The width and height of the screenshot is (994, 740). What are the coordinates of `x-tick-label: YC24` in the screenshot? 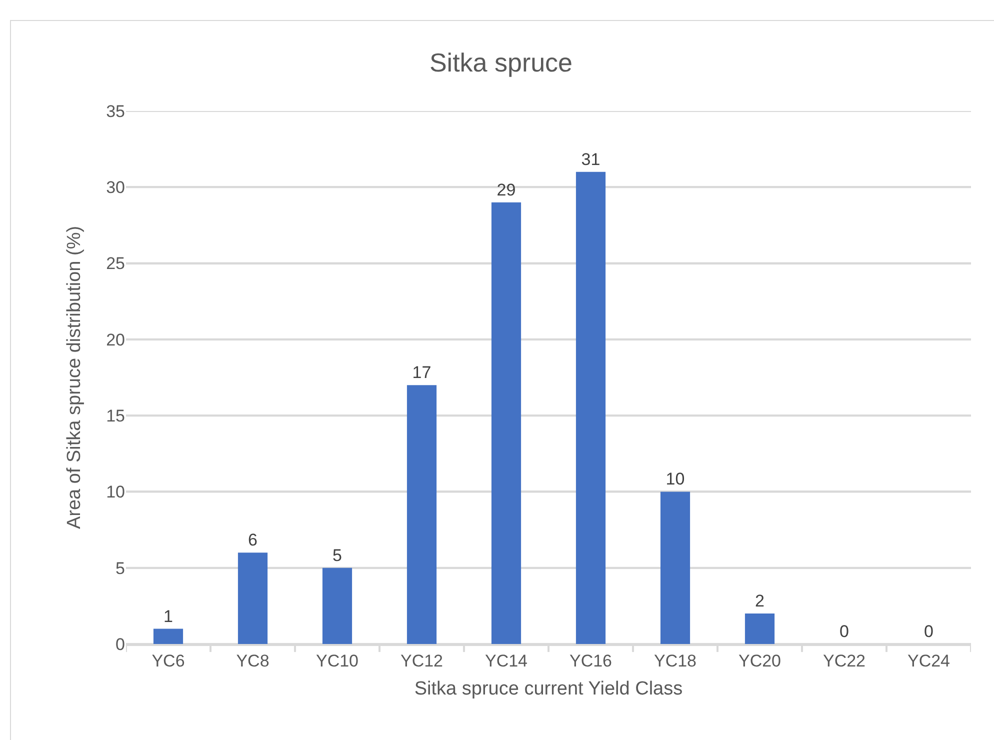 It's located at (928, 660).